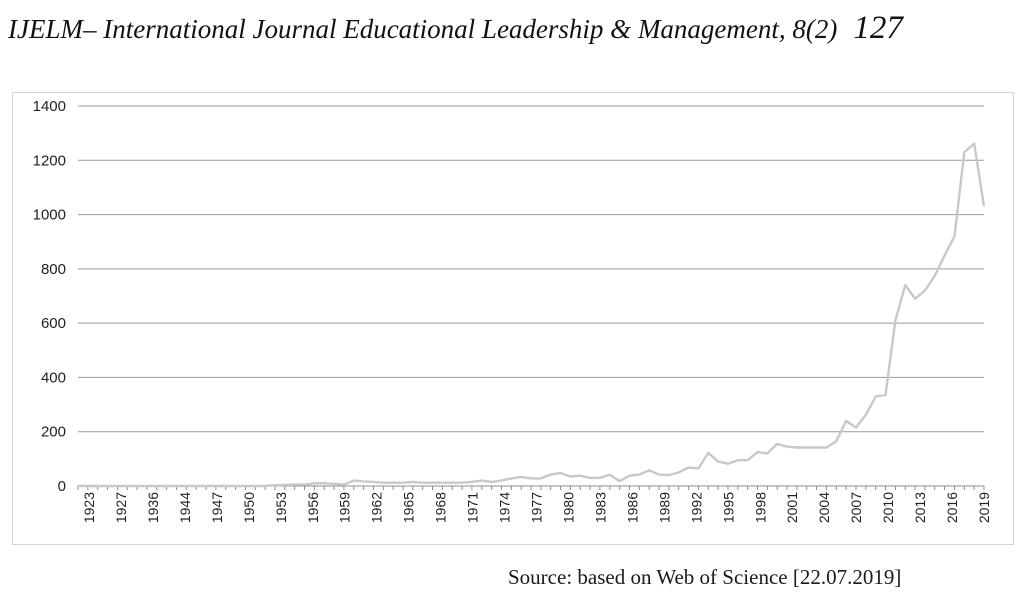  Describe the element at coordinates (53, 432) in the screenshot. I see `y-tick-label: 200` at that location.